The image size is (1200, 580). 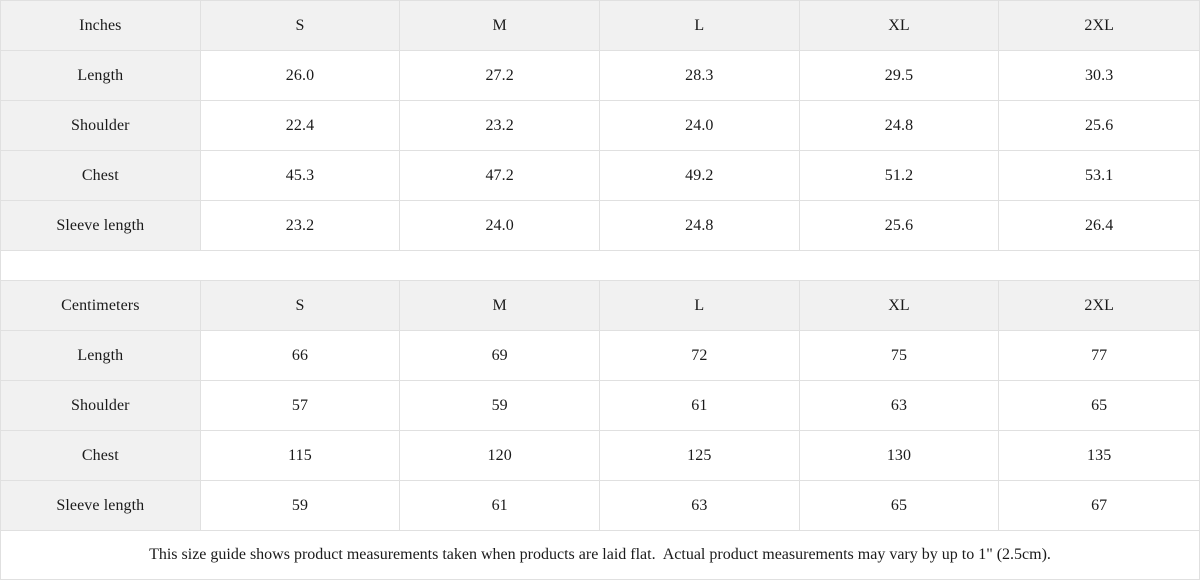 I want to click on measurement-cell: 47.2, so click(x=500, y=176).